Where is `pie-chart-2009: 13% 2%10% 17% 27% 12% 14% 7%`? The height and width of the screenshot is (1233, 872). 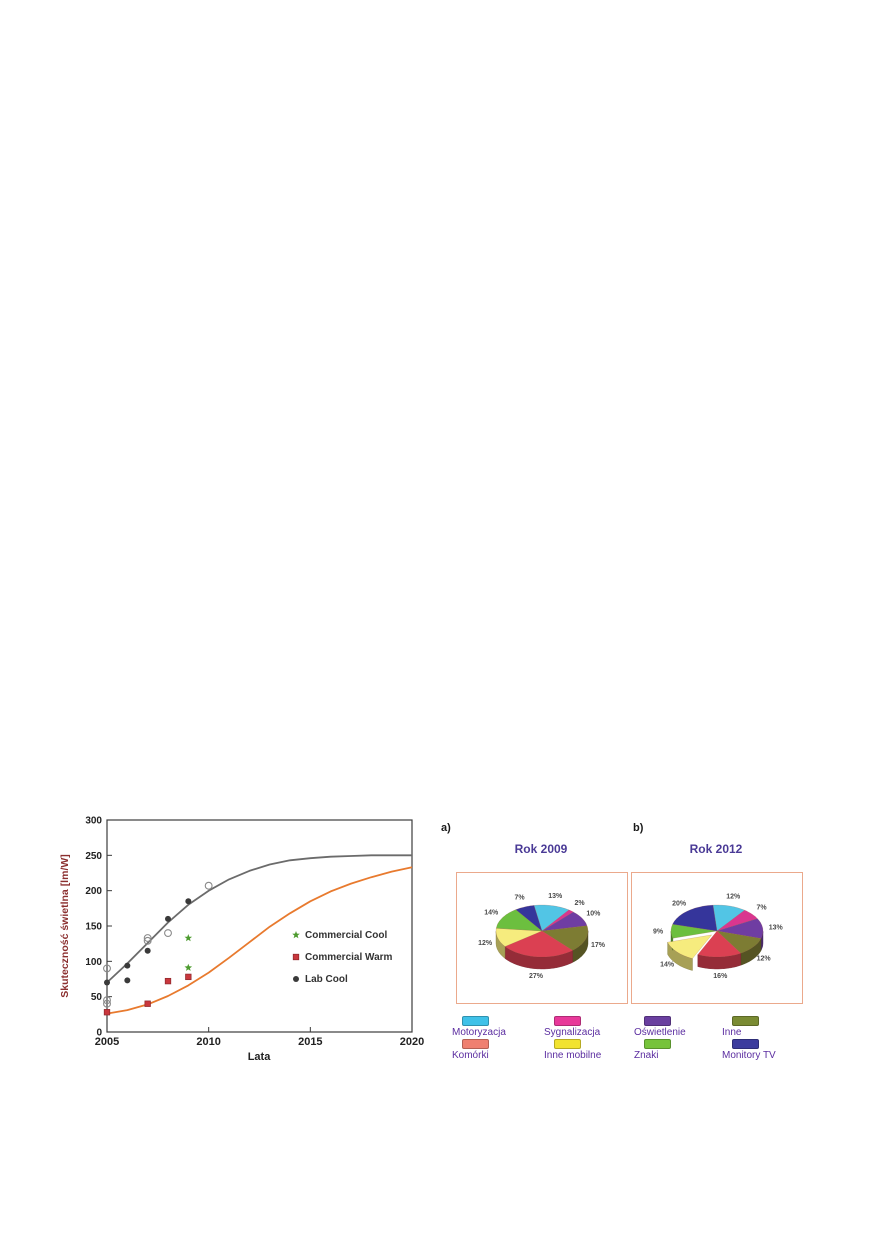 pie-chart-2009: 13% 2%10% 17% 27% 12% 14% 7% is located at coordinates (542, 936).